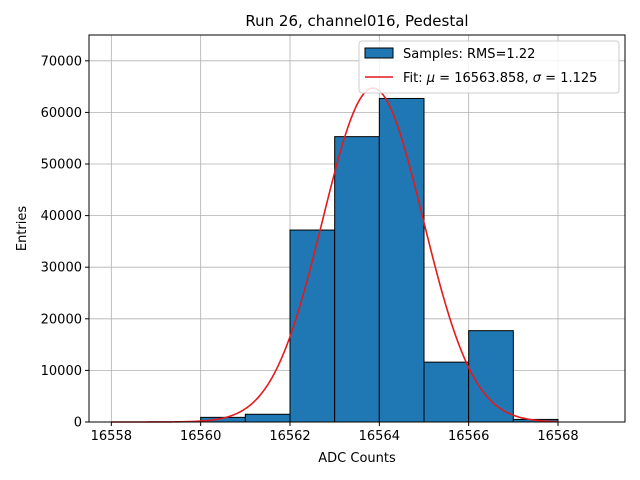 This screenshot has height=480, width=640. I want to click on y-tick-label: 40000, so click(61, 216).